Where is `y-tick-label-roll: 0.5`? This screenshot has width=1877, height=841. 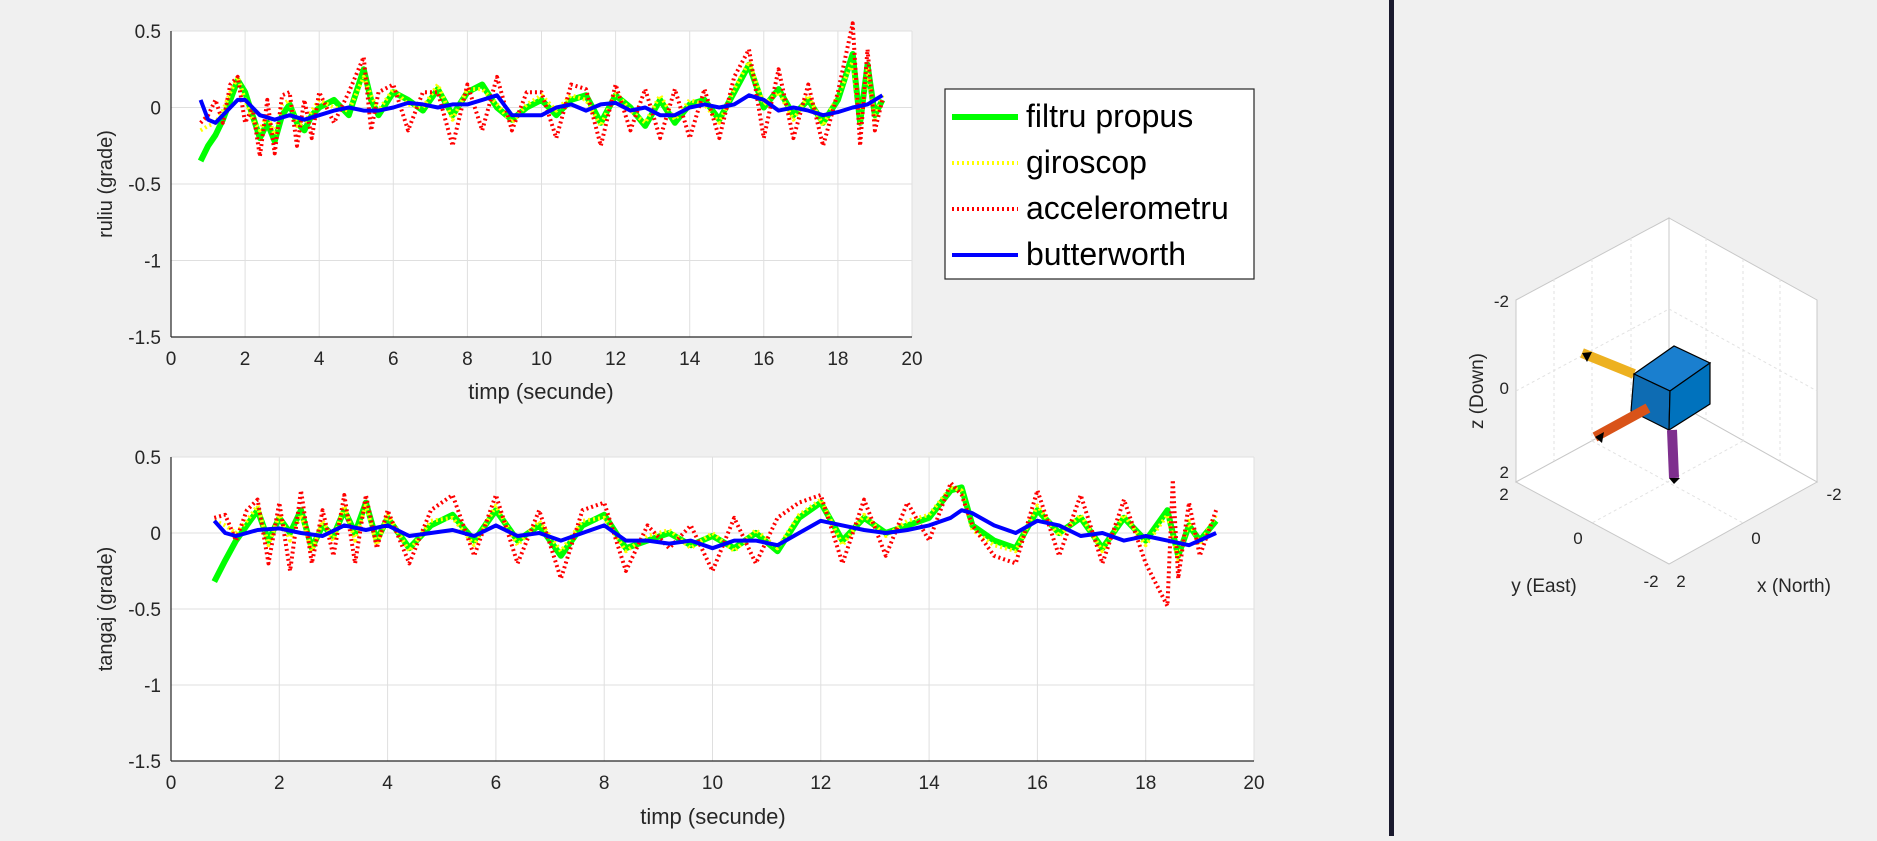 y-tick-label-roll: 0.5 is located at coordinates (148, 32).